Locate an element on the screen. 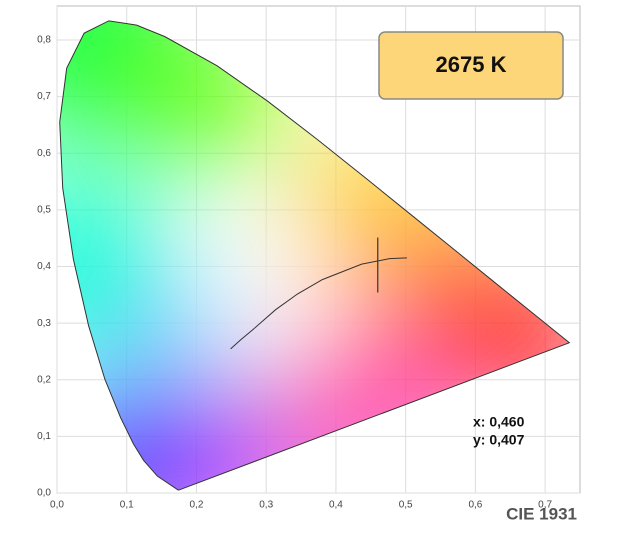 The height and width of the screenshot is (555, 620). y-tick-label: 0,1 is located at coordinates (44, 436).